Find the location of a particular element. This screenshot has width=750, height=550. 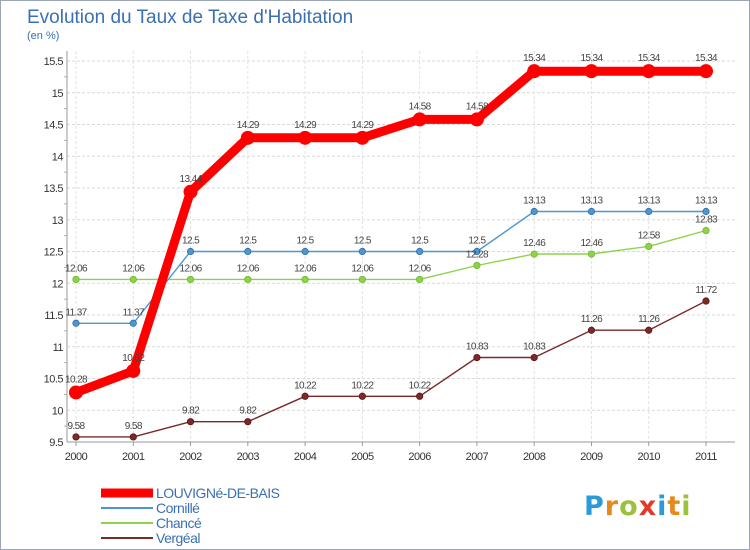

y-tick-label: 11.5 is located at coordinates (53, 316).